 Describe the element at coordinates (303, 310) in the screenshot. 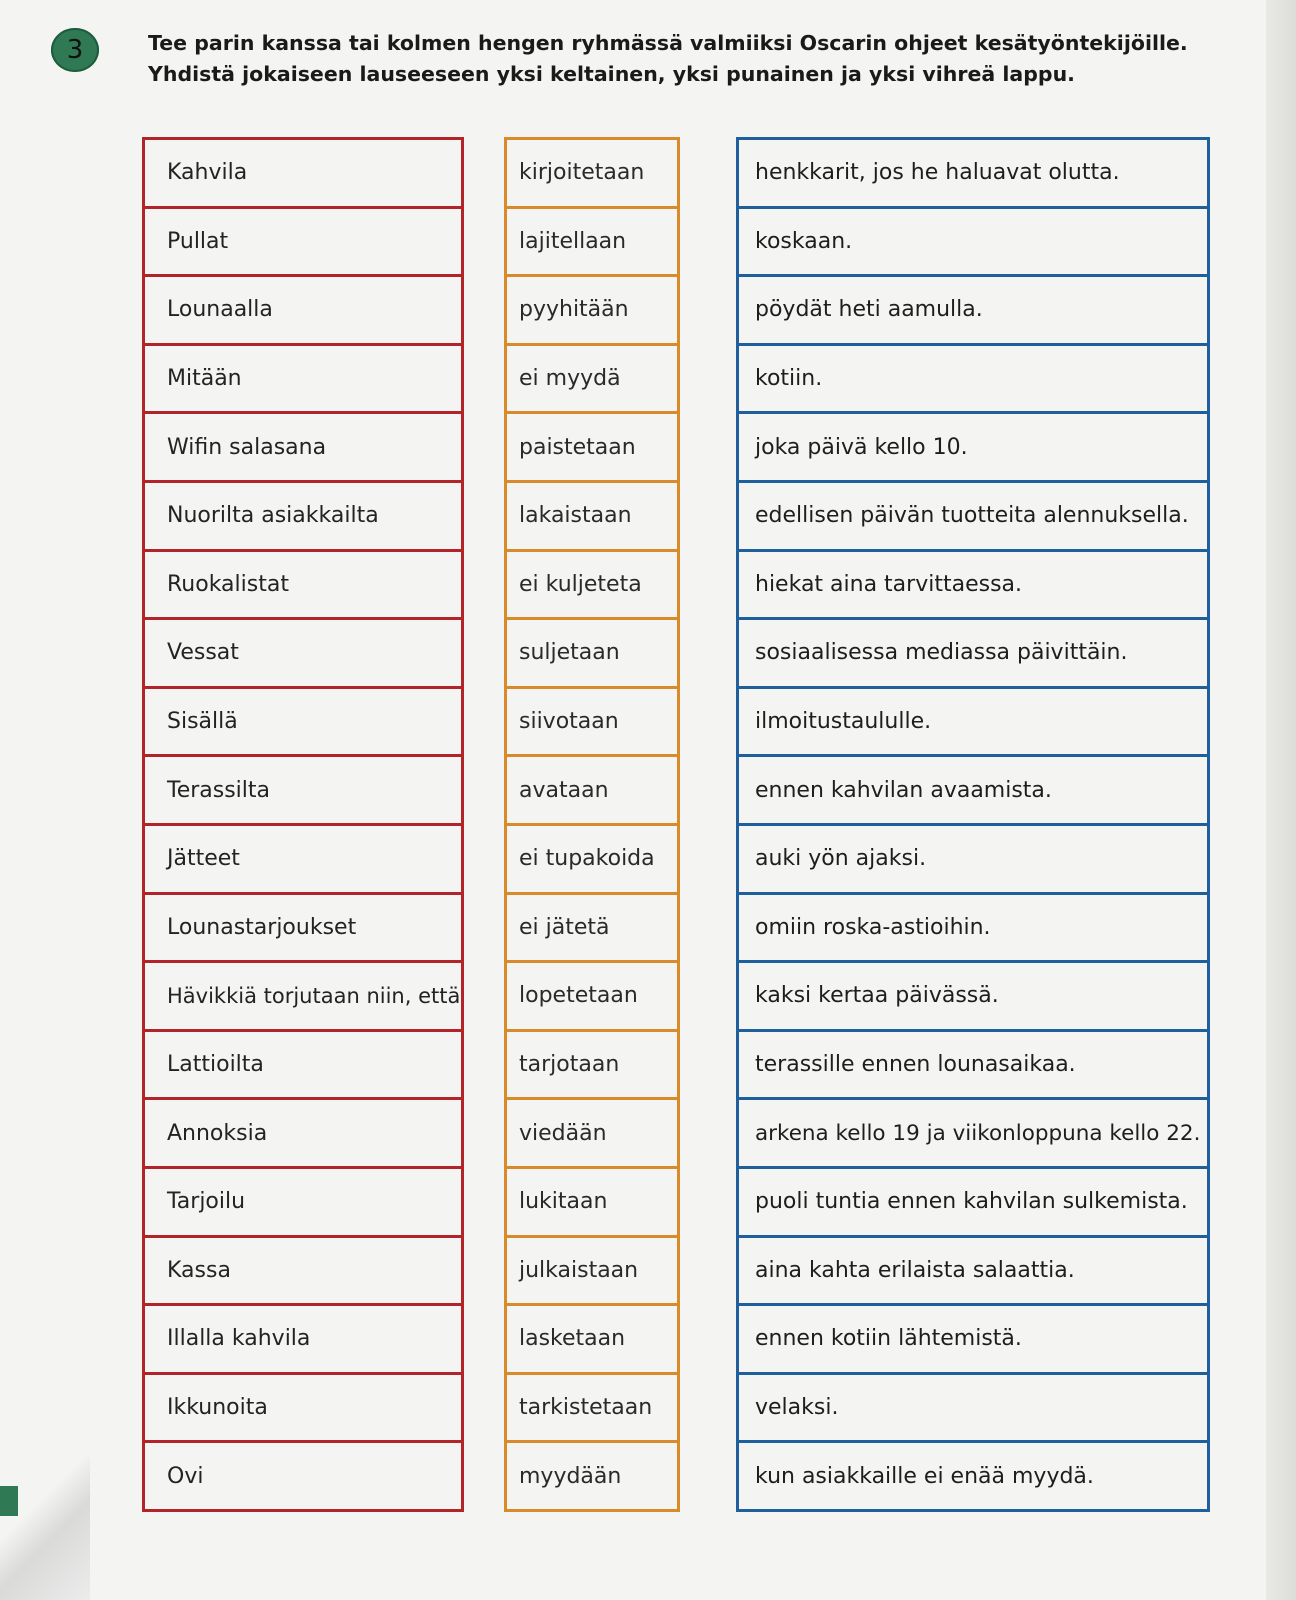

I see `subject-card: Lounaalla` at that location.